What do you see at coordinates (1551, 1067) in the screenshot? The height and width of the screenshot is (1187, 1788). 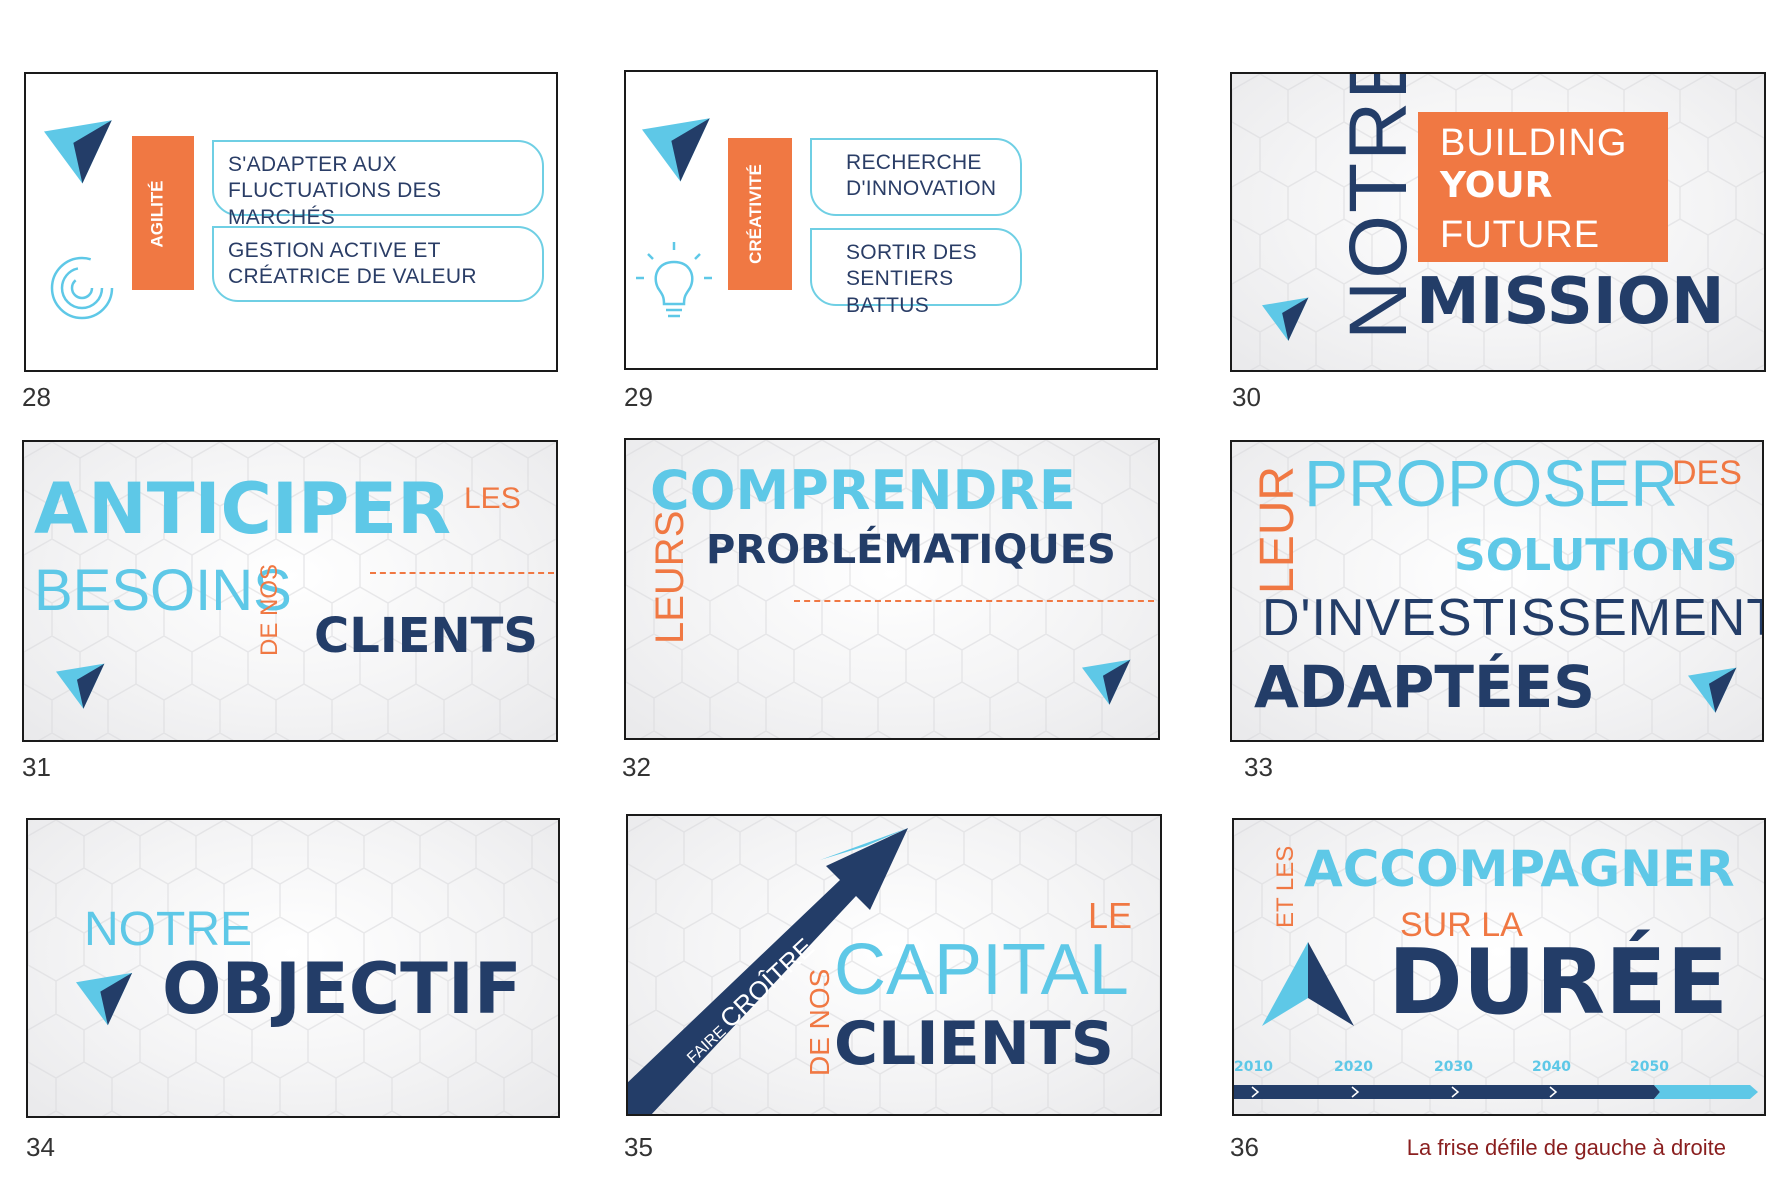 I see `year-2040: 2040` at bounding box center [1551, 1067].